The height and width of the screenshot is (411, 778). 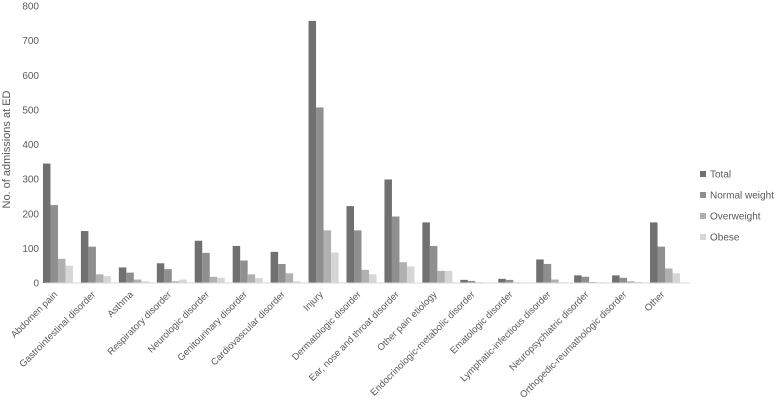 I want to click on x-category-label: Respiratory disorder, so click(x=140, y=323).